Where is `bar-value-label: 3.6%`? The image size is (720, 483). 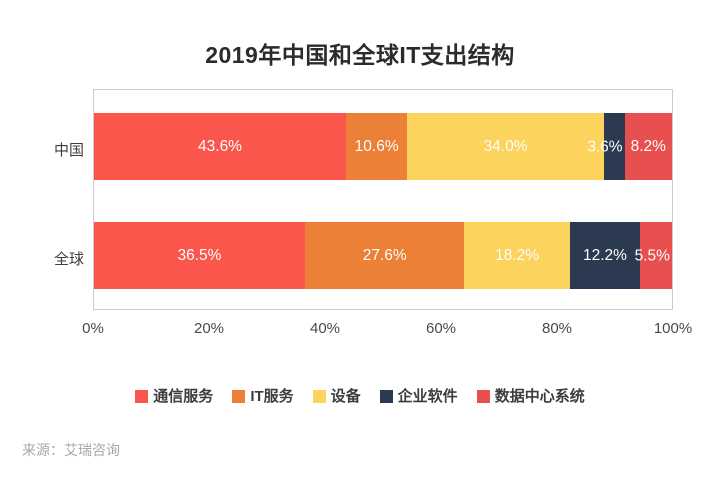 bar-value-label: 3.6% is located at coordinates (605, 146).